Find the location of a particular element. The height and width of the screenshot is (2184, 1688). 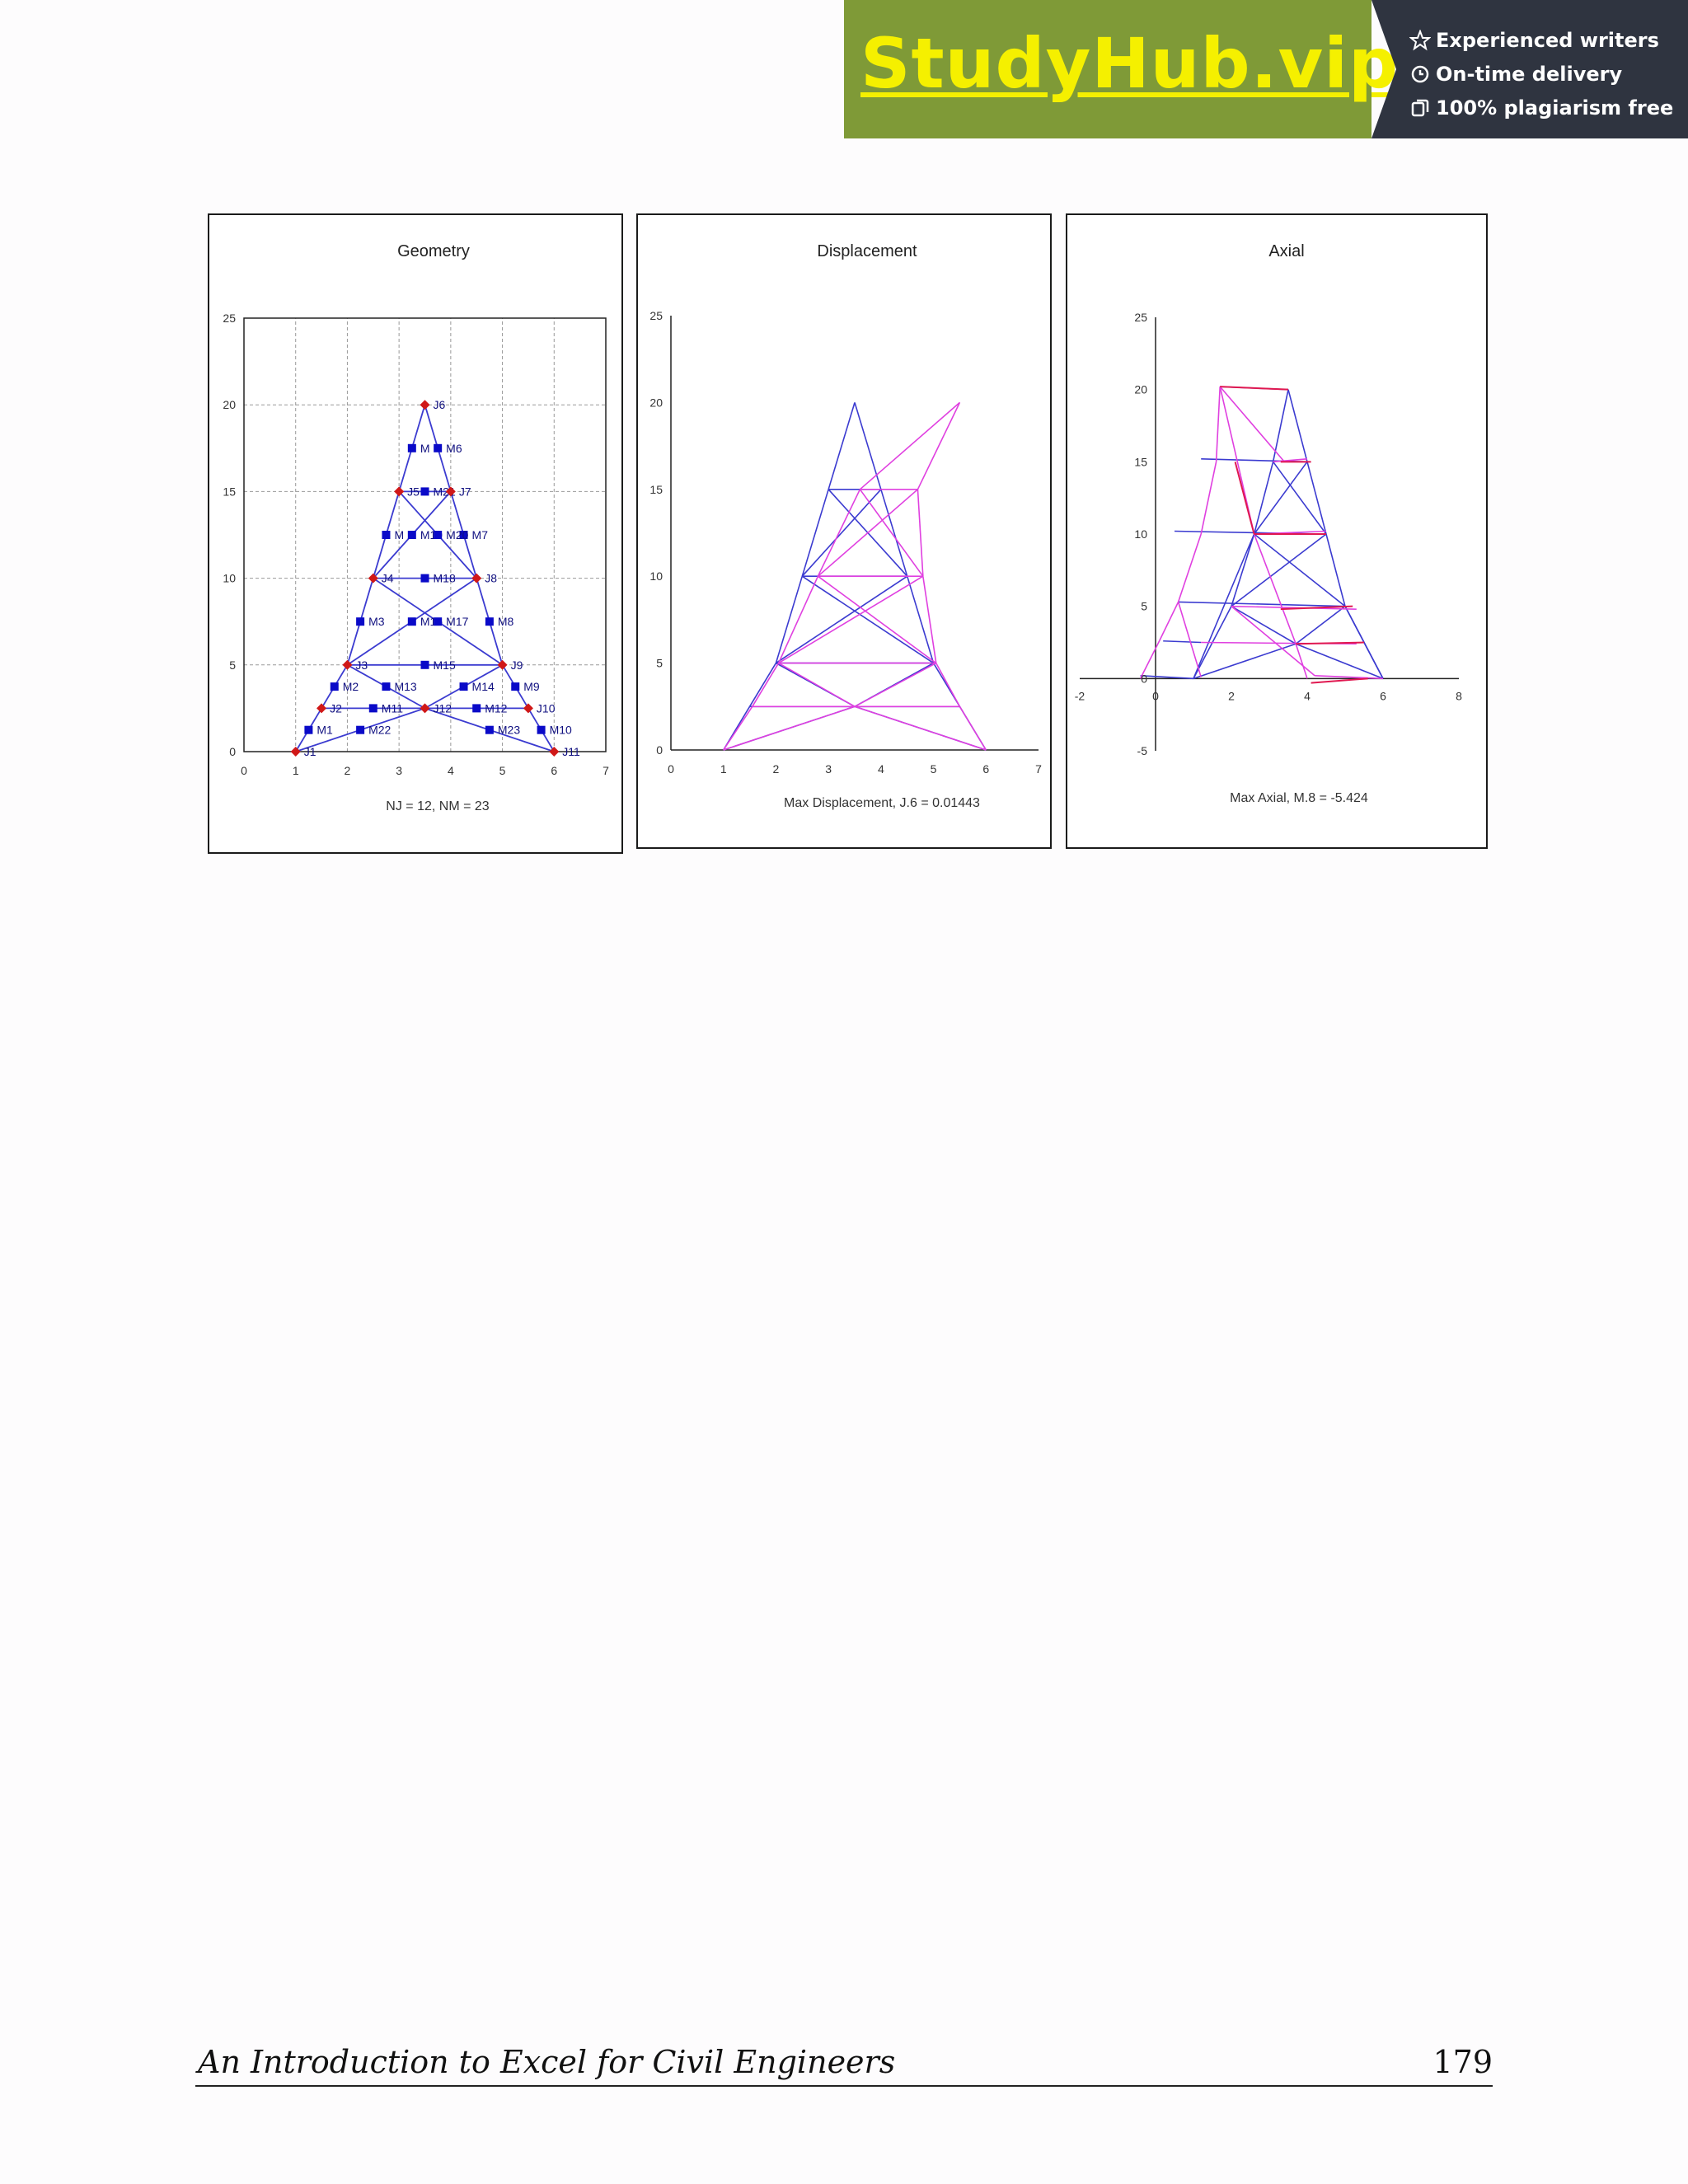

member-label: M12 is located at coordinates (496, 708).